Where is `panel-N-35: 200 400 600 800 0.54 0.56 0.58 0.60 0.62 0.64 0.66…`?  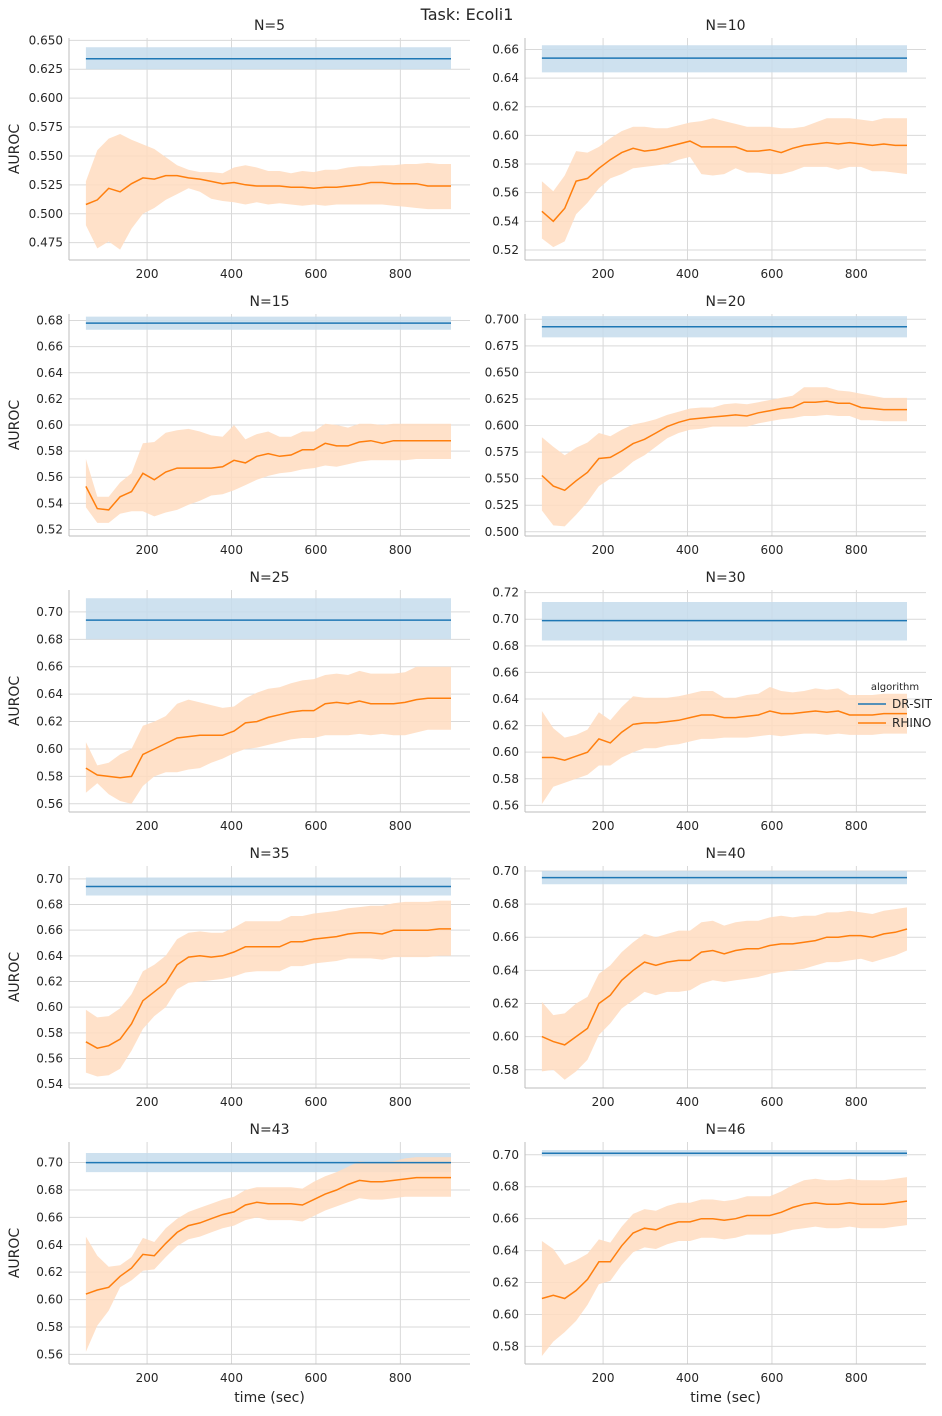
panel-N-35: 200 400 600 800 0.54 0.56 0.58 0.60 0.62 0.64 0.66… is located at coordinates (238, 977).